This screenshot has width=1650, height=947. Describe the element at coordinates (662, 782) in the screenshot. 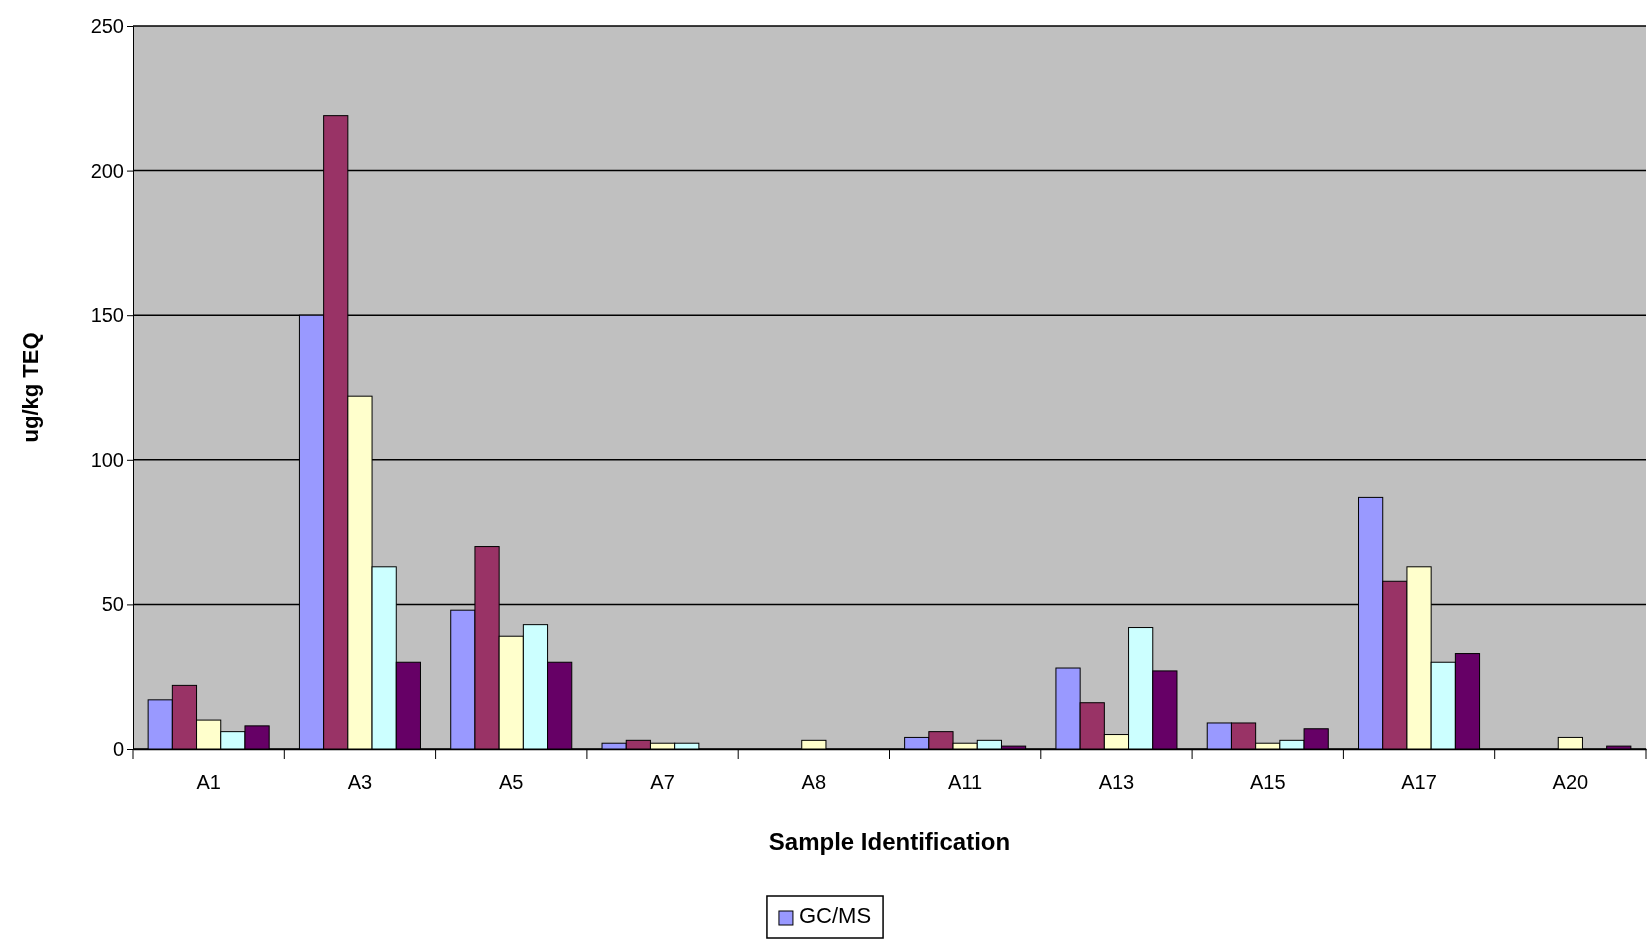

I see `x-tick-label: A7` at that location.